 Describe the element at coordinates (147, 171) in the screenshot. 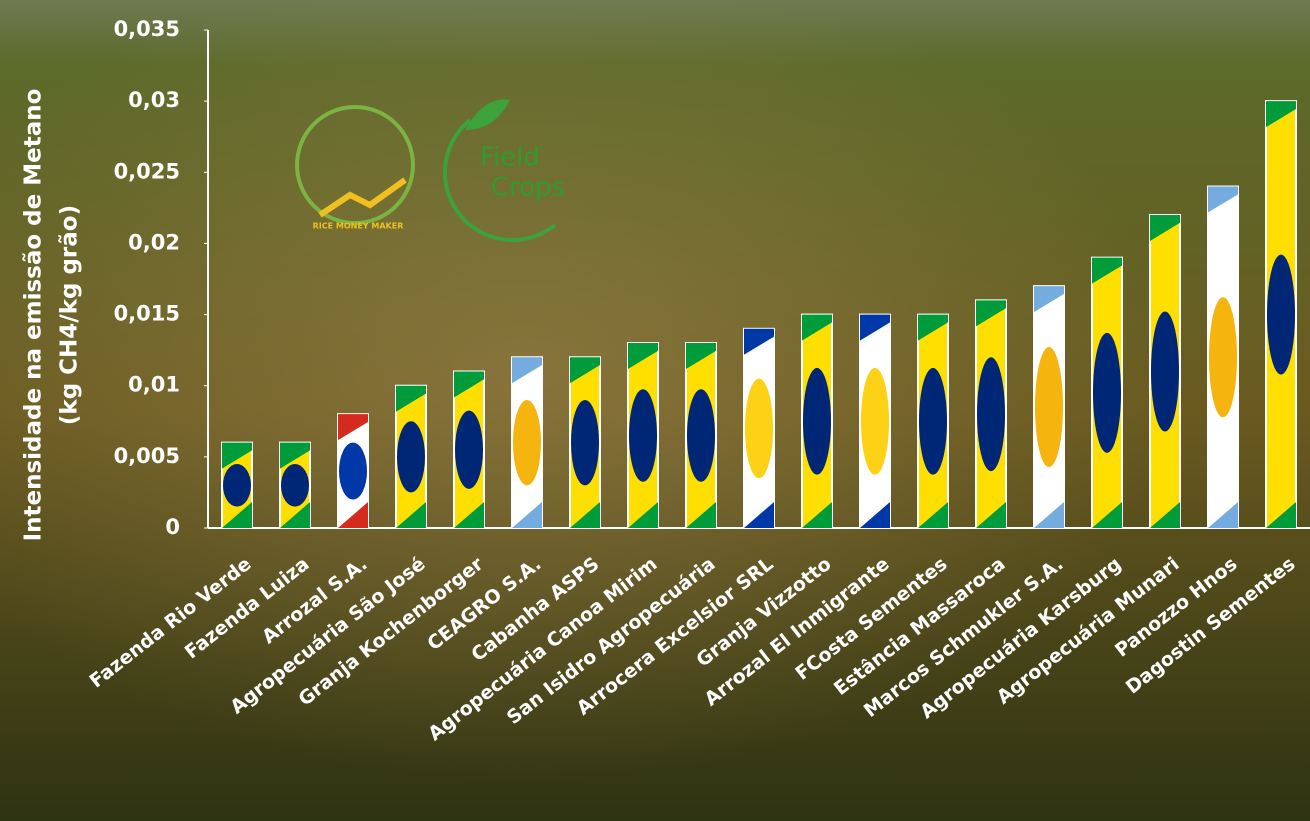

I see `y-tick-label: 0,025` at that location.